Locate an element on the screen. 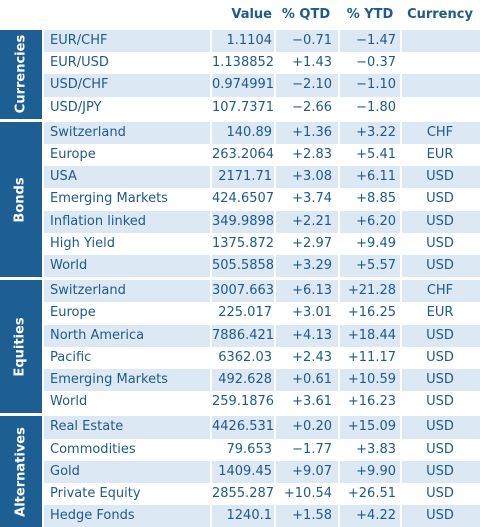  row-name: Pacific is located at coordinates (71, 357).